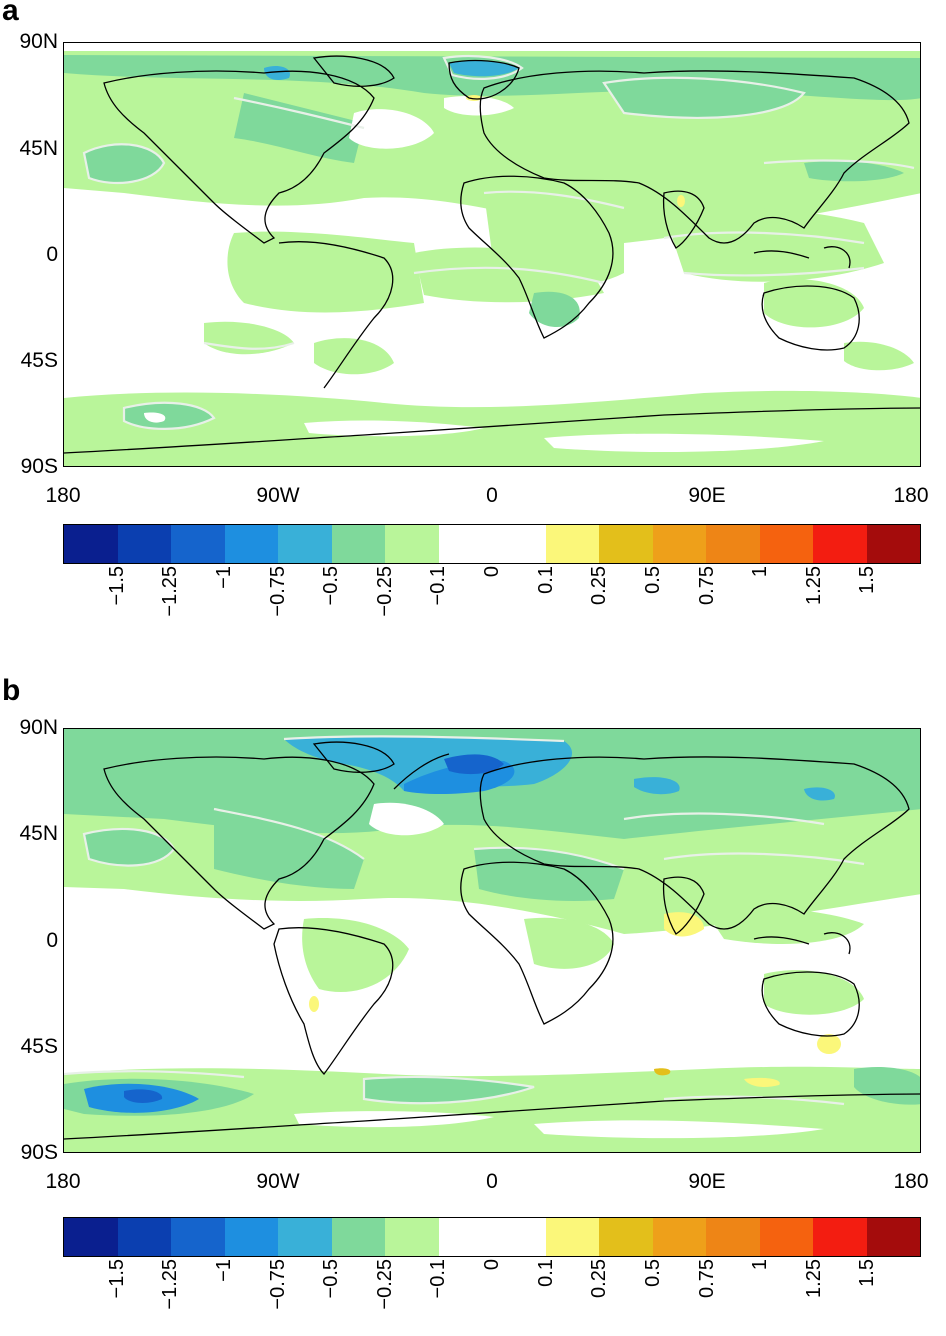 Image resolution: width=946 pixels, height=1336 pixels. Describe the element at coordinates (11, 690) in the screenshot. I see `panel-letter: b` at that location.